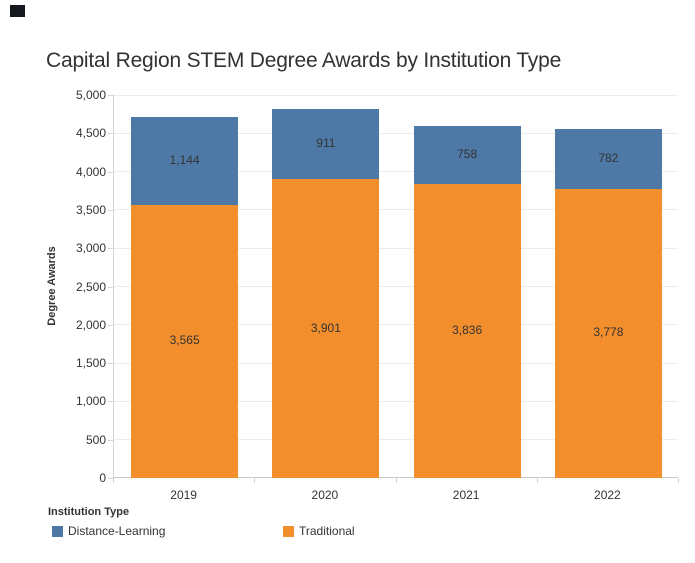 This screenshot has width=695, height=563. I want to click on legend: Distance-Learning Traditional, so click(347, 532).